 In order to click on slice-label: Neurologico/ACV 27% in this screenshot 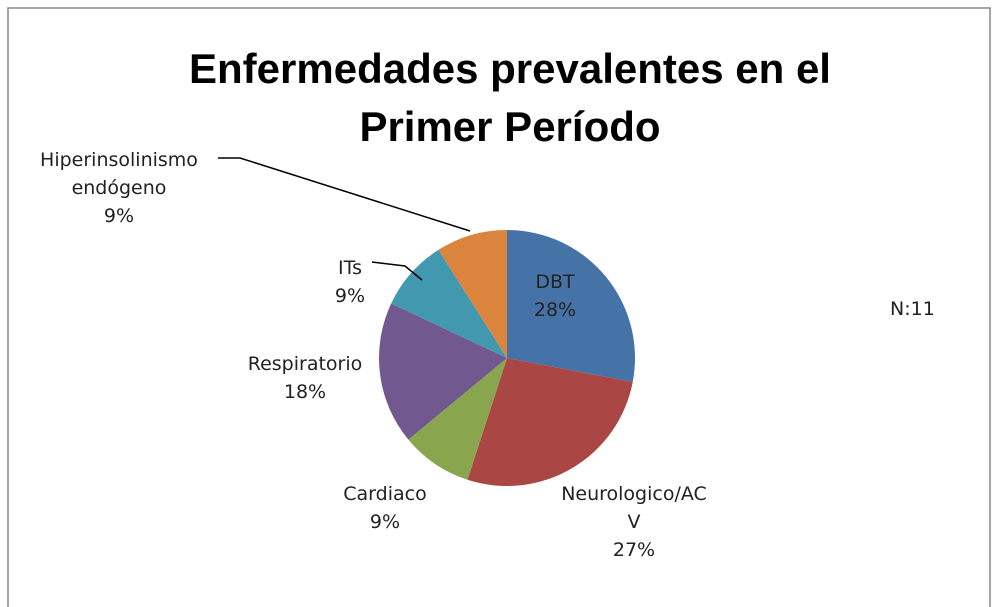, I will do `click(634, 522)`.